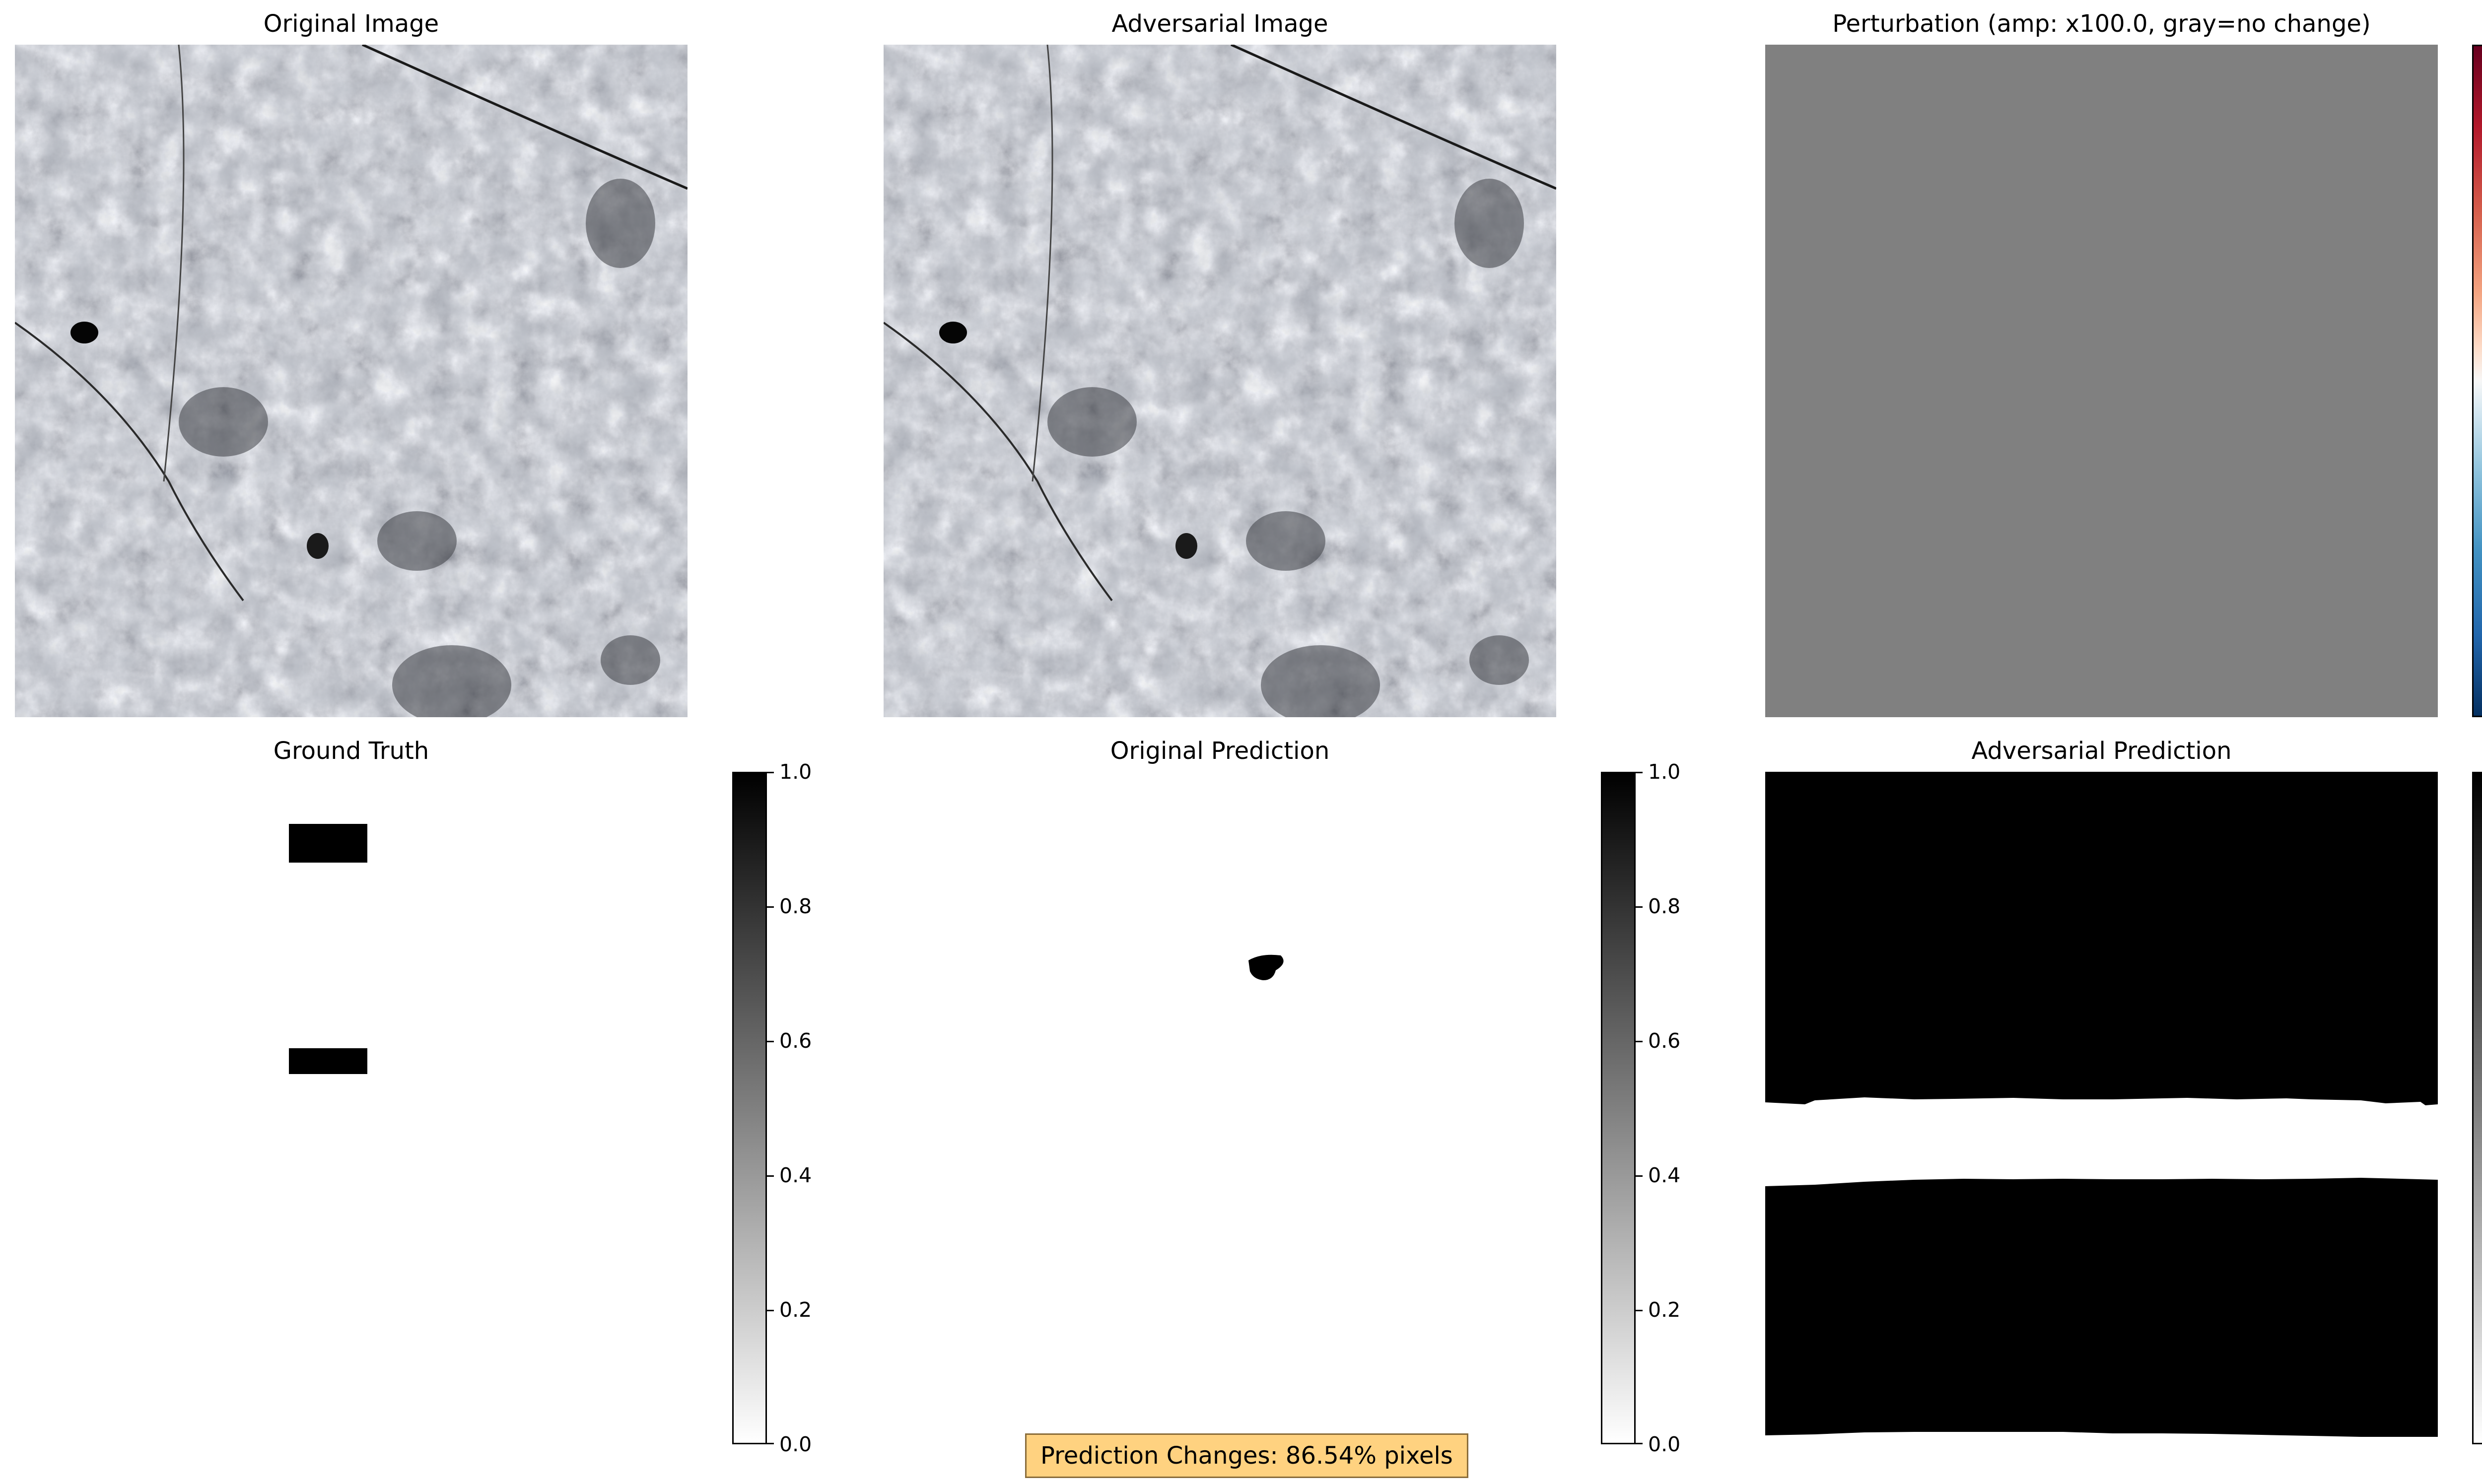 This screenshot has width=2482, height=1484. Describe the element at coordinates (1664, 1041) in the screenshot. I see `op-tick-label: 0.6` at that location.